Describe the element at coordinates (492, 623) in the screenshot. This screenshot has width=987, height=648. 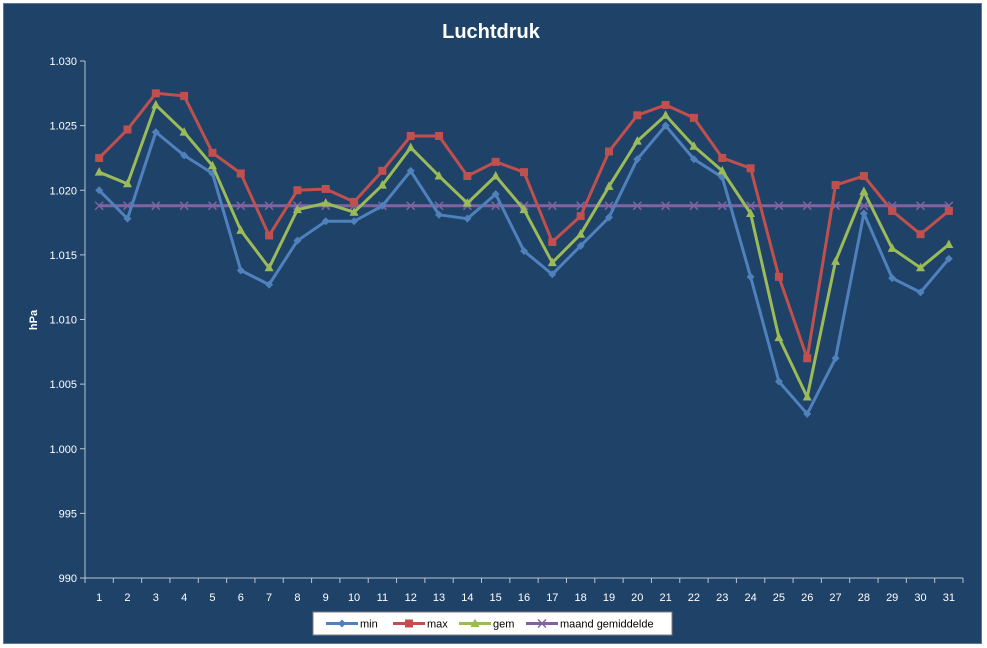
I see `legend-box` at that location.